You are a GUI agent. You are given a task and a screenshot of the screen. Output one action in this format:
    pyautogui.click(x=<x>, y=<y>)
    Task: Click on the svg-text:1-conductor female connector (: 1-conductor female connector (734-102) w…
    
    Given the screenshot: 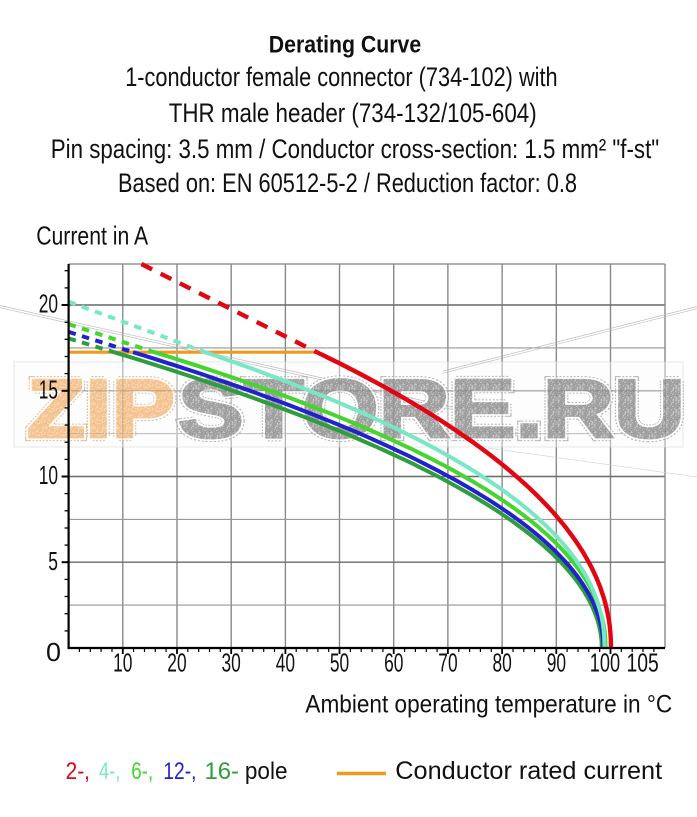 What is the action you would take?
    pyautogui.click(x=341, y=77)
    